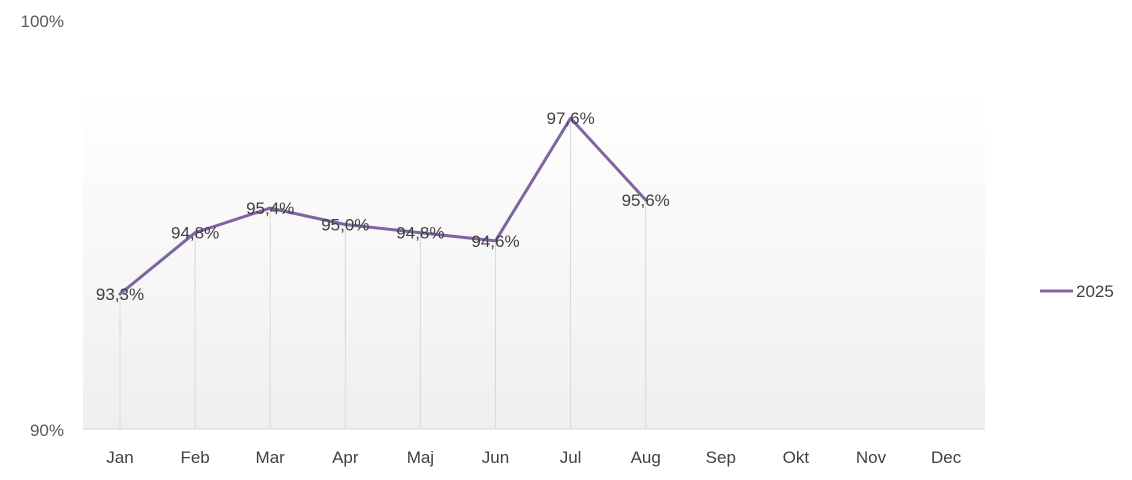 The width and height of the screenshot is (1132, 480). I want to click on x-tick-label: Sep, so click(721, 457).